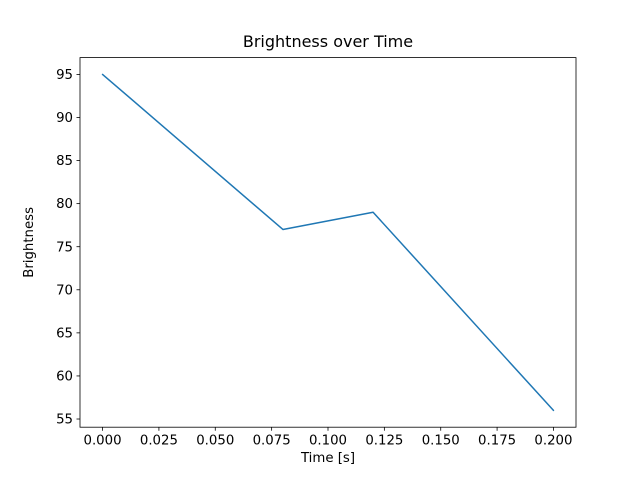 The width and height of the screenshot is (640, 480). What do you see at coordinates (64, 161) in the screenshot?
I see `y-tick-label: 85` at bounding box center [64, 161].